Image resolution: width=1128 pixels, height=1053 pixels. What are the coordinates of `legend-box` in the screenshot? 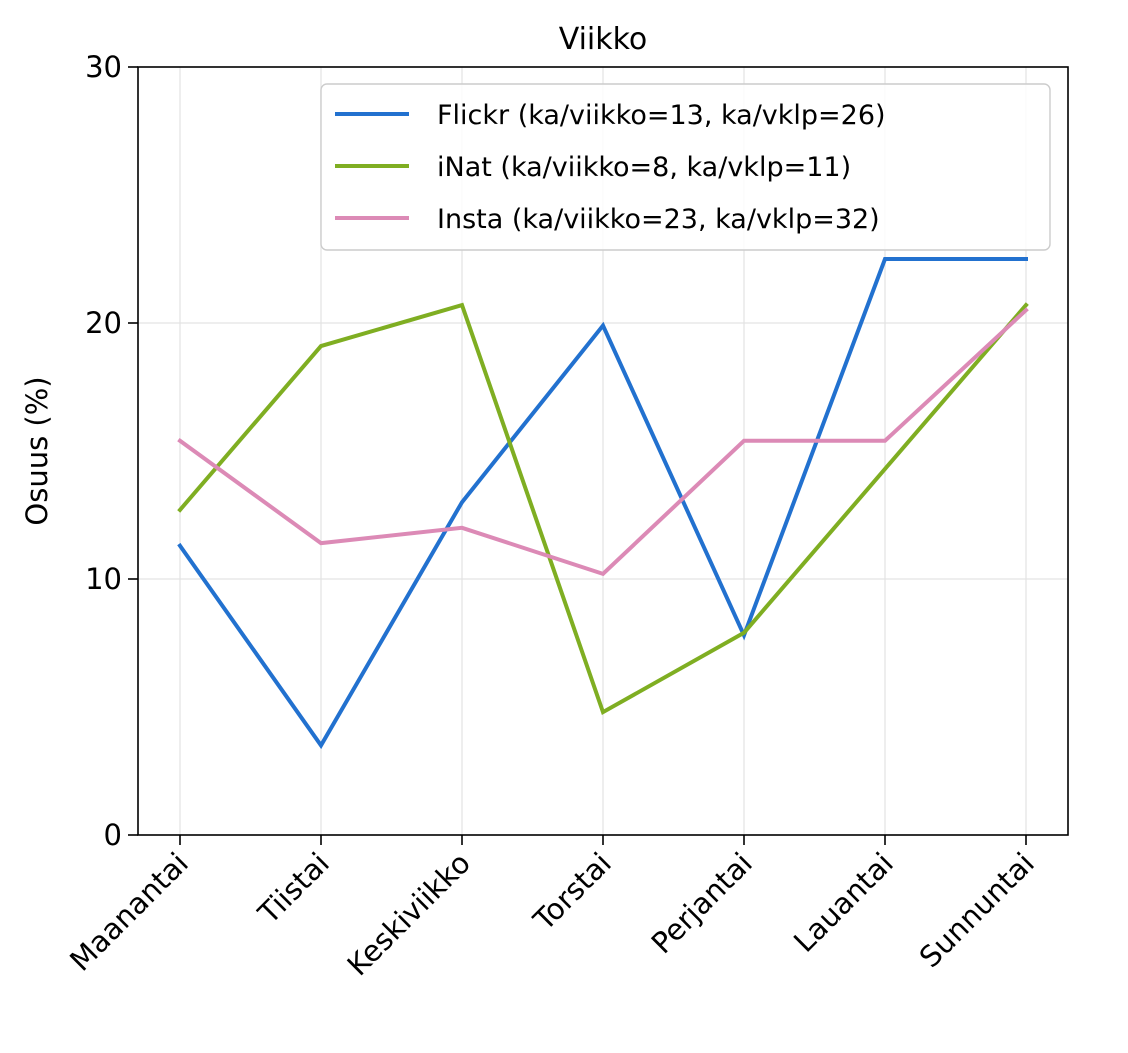 It's located at (685, 167).